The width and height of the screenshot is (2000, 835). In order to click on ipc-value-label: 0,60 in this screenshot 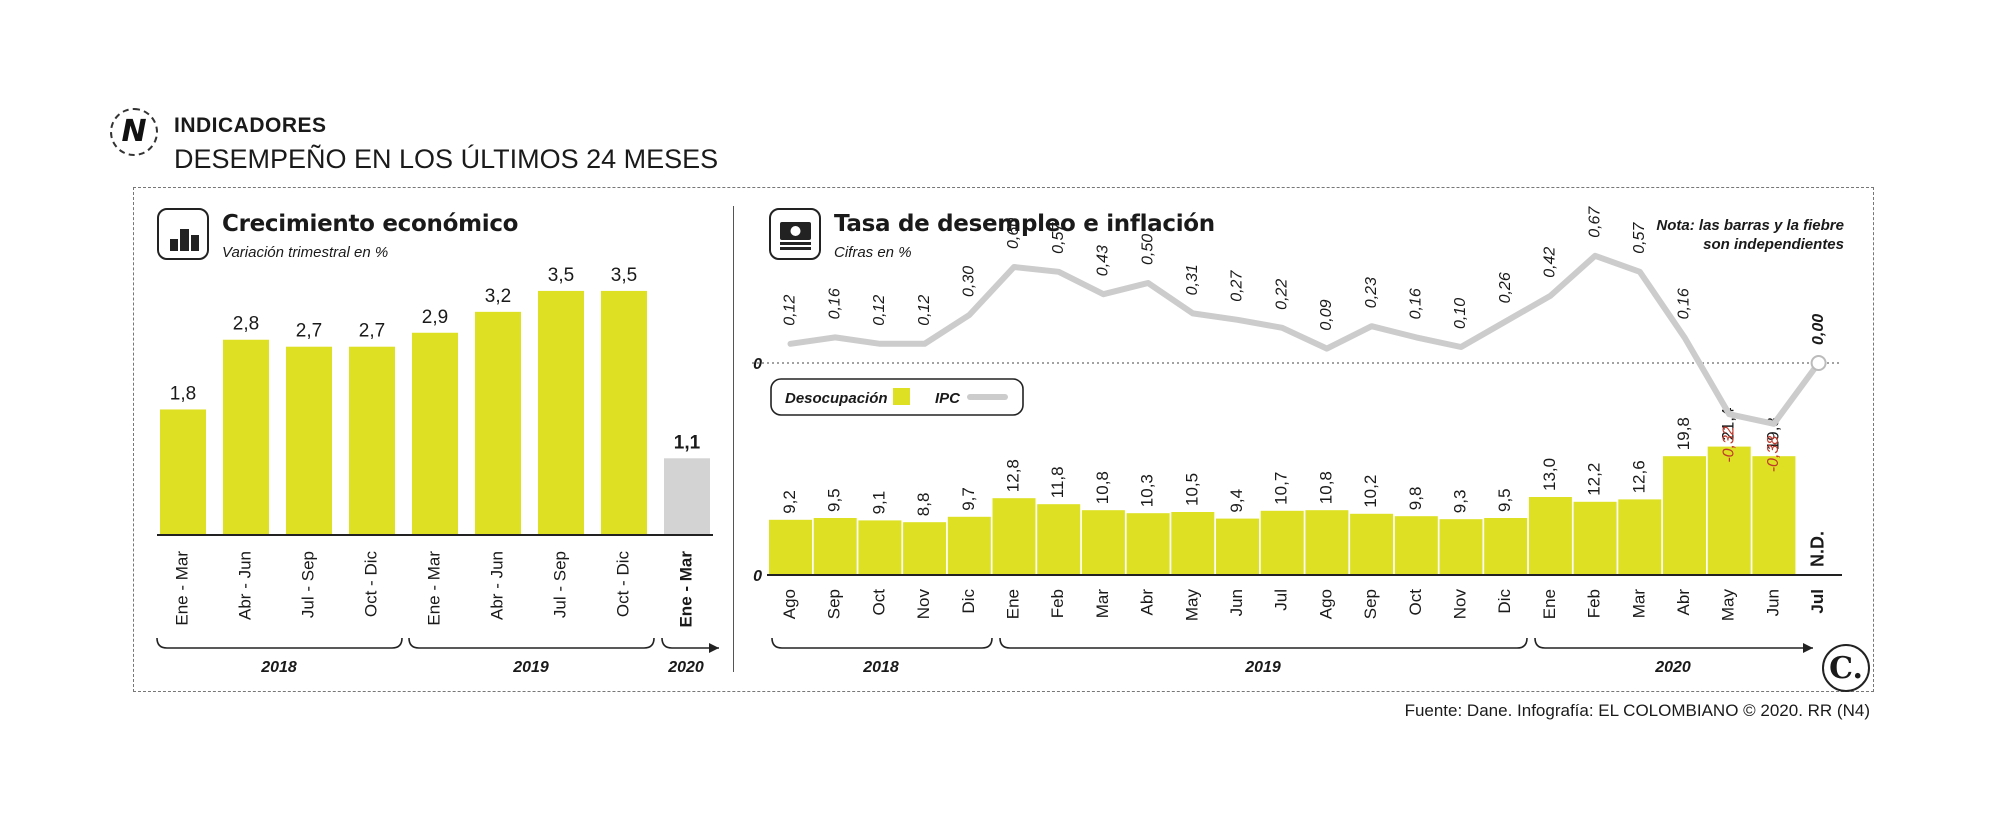, I will do `click(1013, 233)`.